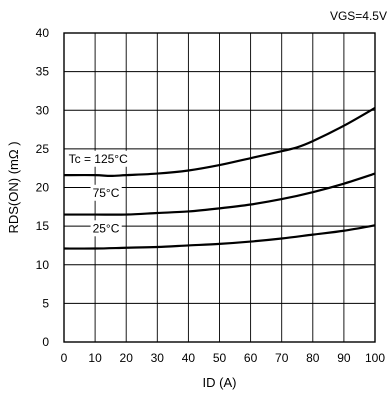 Image resolution: width=389 pixels, height=410 pixels. I want to click on y-tick-label: 10, so click(43, 265).